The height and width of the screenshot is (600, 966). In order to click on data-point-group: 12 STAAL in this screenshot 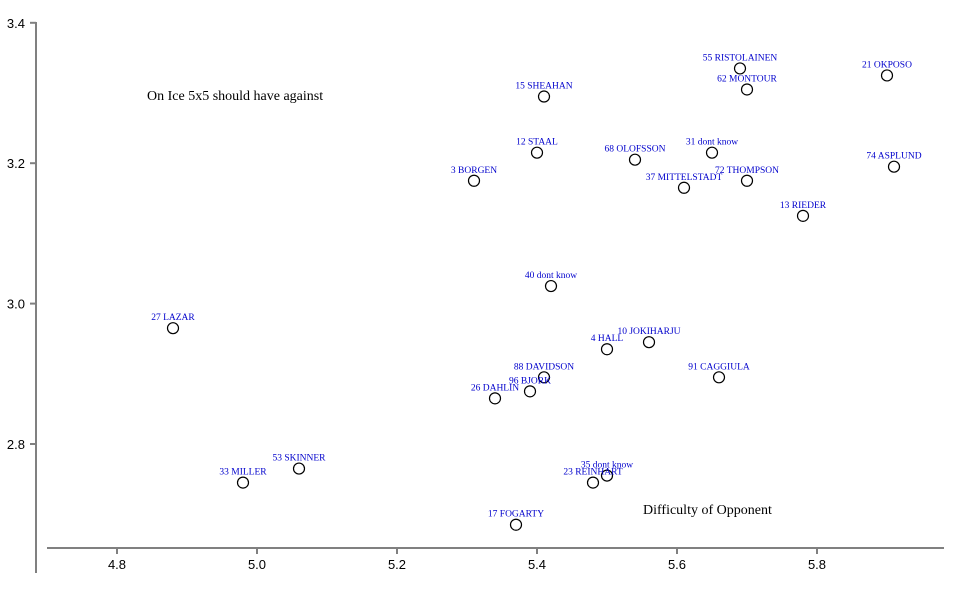, I will do `click(537, 148)`.